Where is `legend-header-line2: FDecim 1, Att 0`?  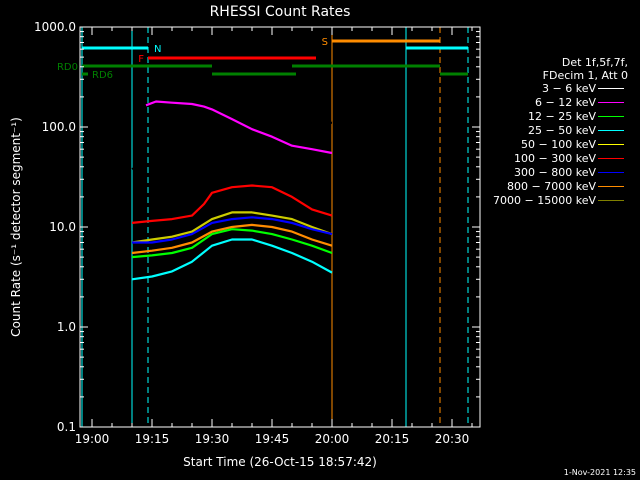 legend-header-line2: FDecim 1, Att 0 is located at coordinates (585, 75).